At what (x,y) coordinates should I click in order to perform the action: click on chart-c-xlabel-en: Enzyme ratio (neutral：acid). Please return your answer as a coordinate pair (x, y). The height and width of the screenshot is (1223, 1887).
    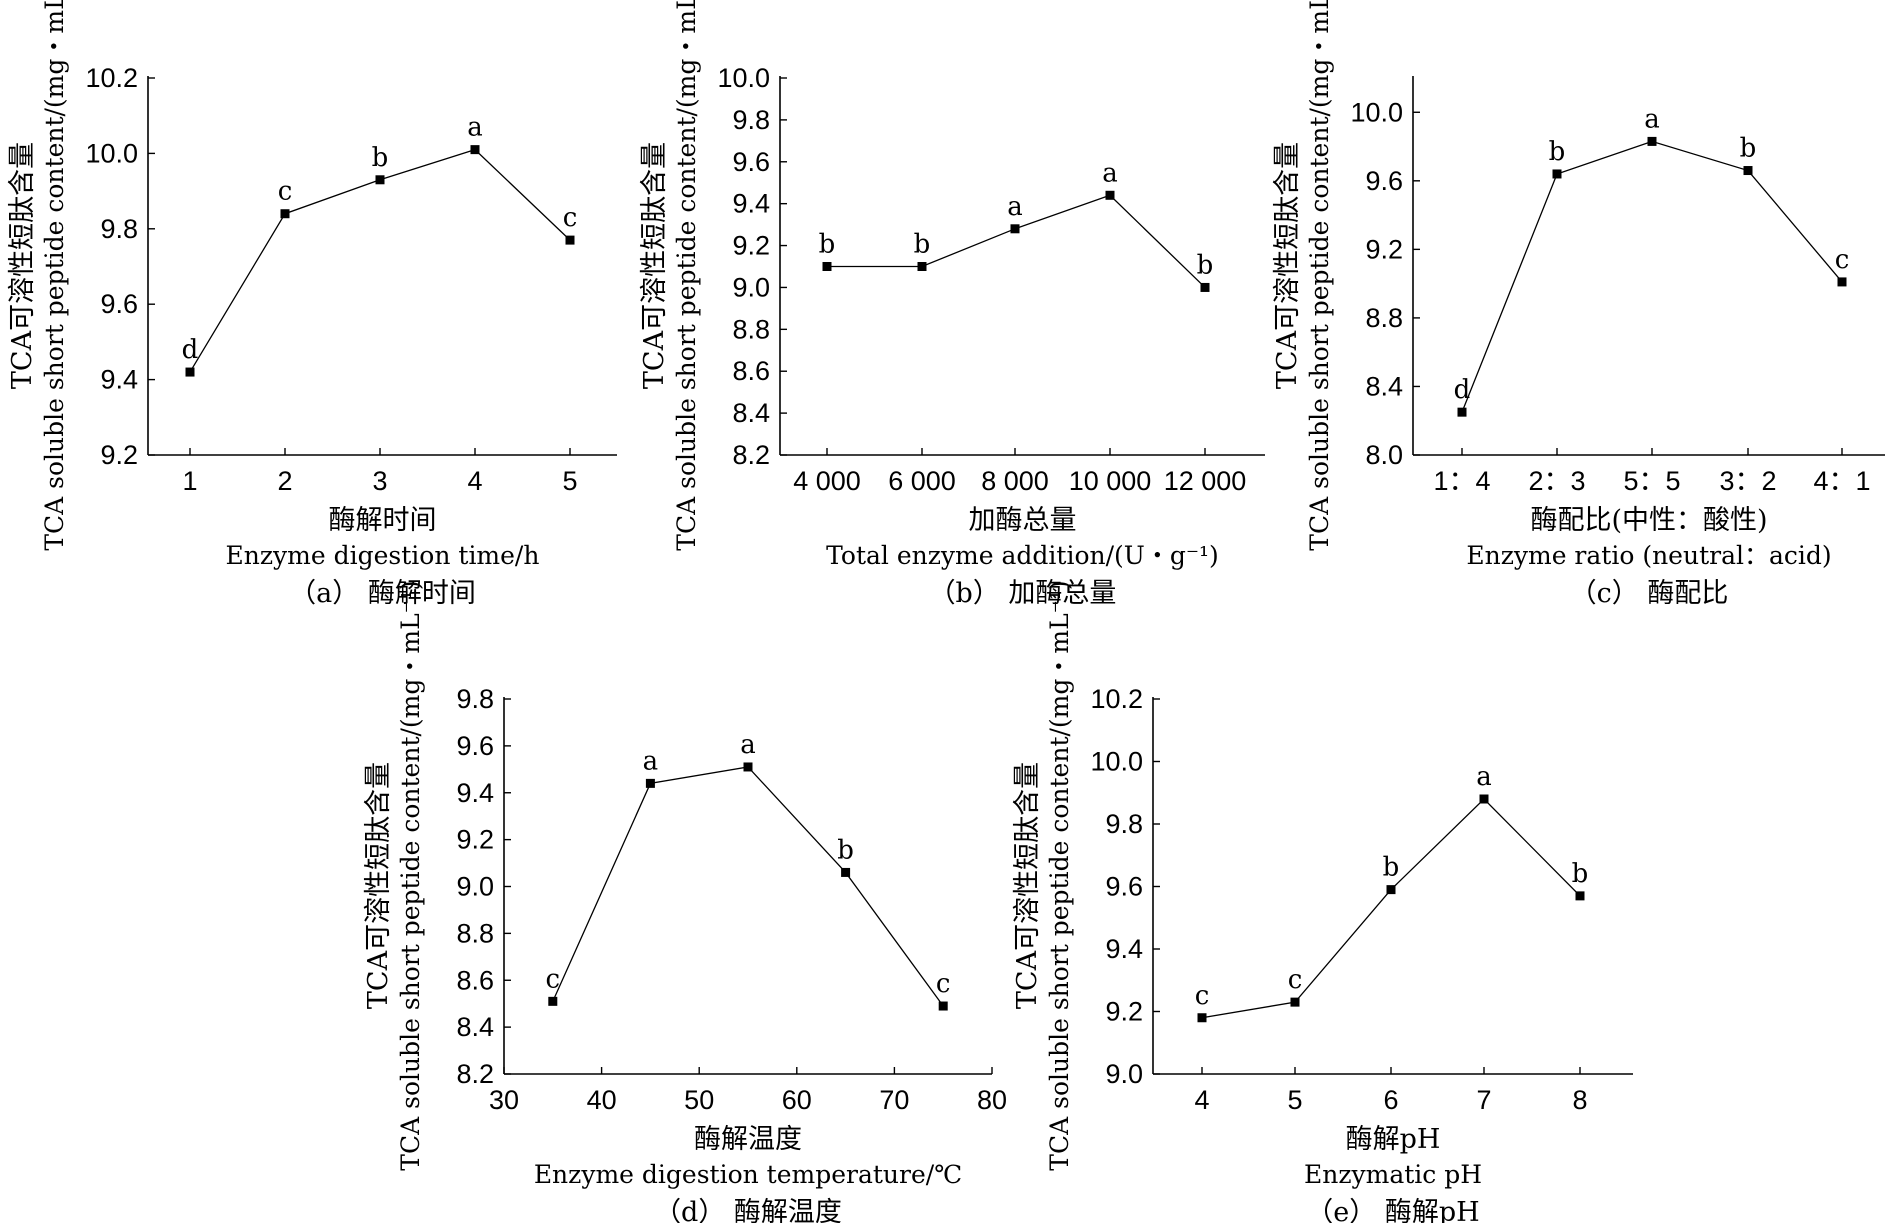
    Looking at the image, I should click on (1648, 555).